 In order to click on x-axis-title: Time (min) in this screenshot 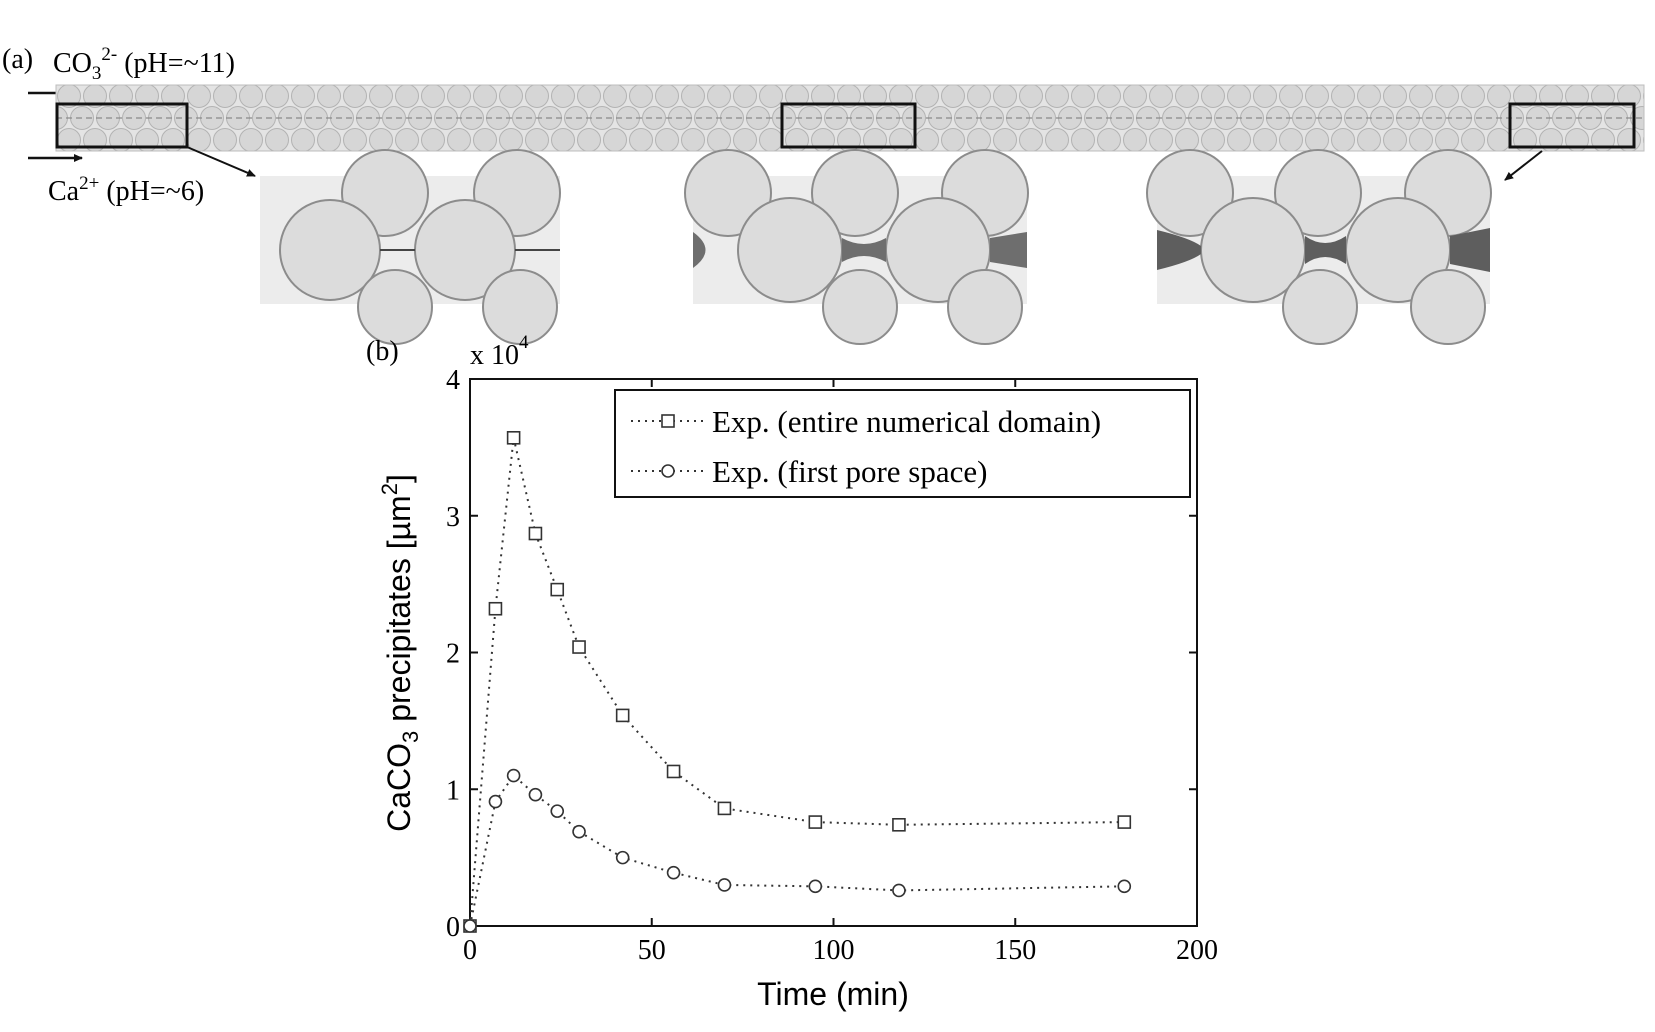, I will do `click(833, 994)`.